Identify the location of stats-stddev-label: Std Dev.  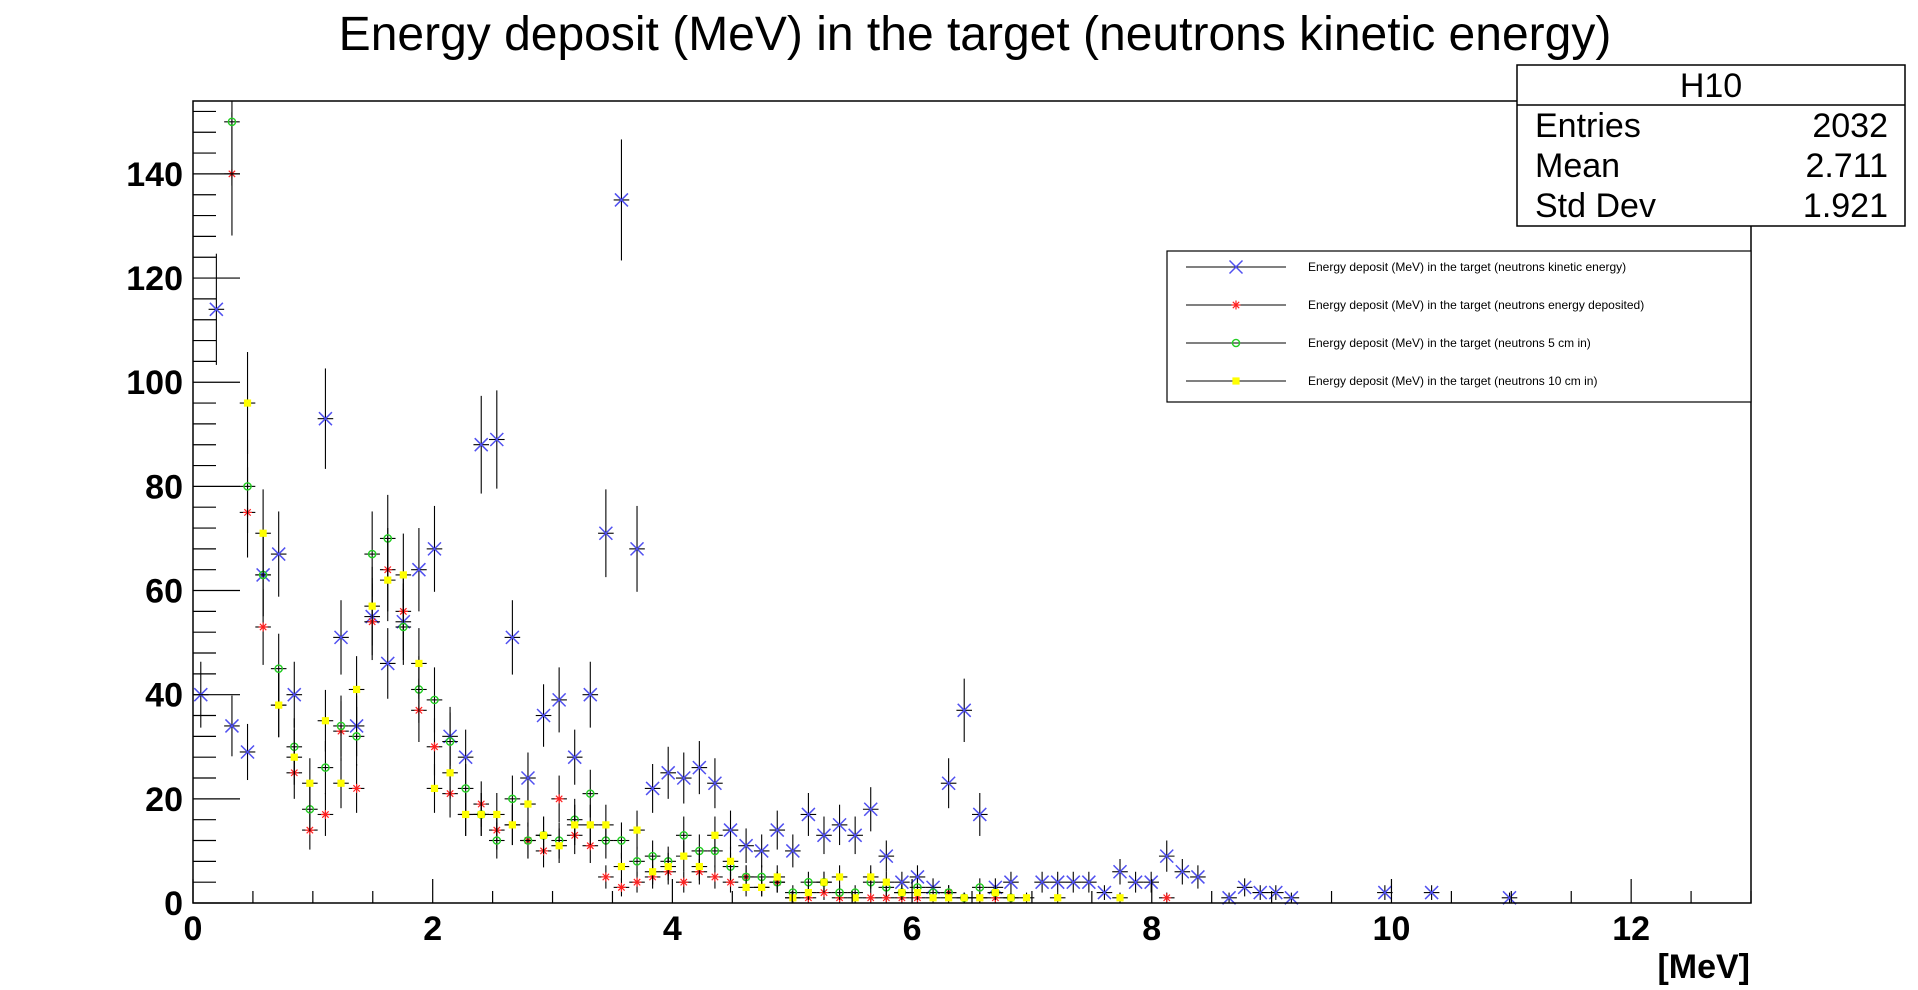
(1595, 206).